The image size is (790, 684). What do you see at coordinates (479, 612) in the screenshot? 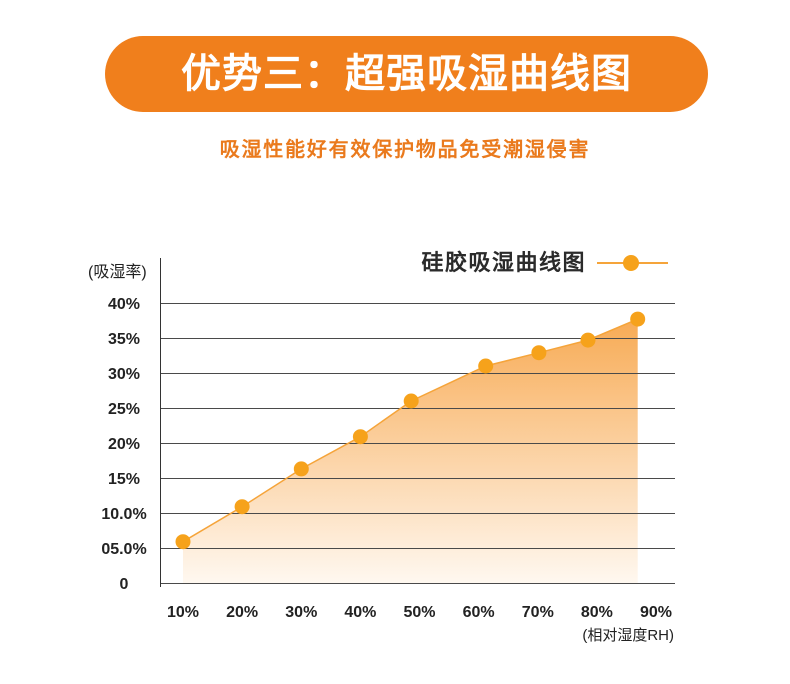
I see `x-tick-label: 60%` at bounding box center [479, 612].